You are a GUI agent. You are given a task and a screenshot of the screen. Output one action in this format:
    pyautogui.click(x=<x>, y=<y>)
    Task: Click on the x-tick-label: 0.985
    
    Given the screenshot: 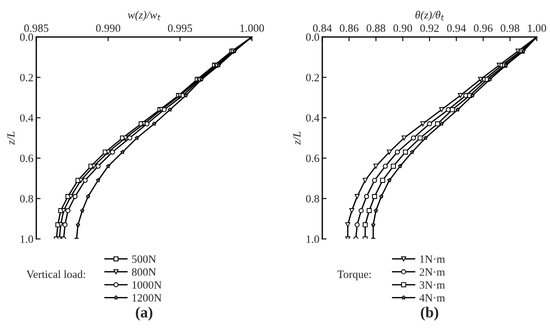 What is the action you would take?
    pyautogui.click(x=36, y=28)
    